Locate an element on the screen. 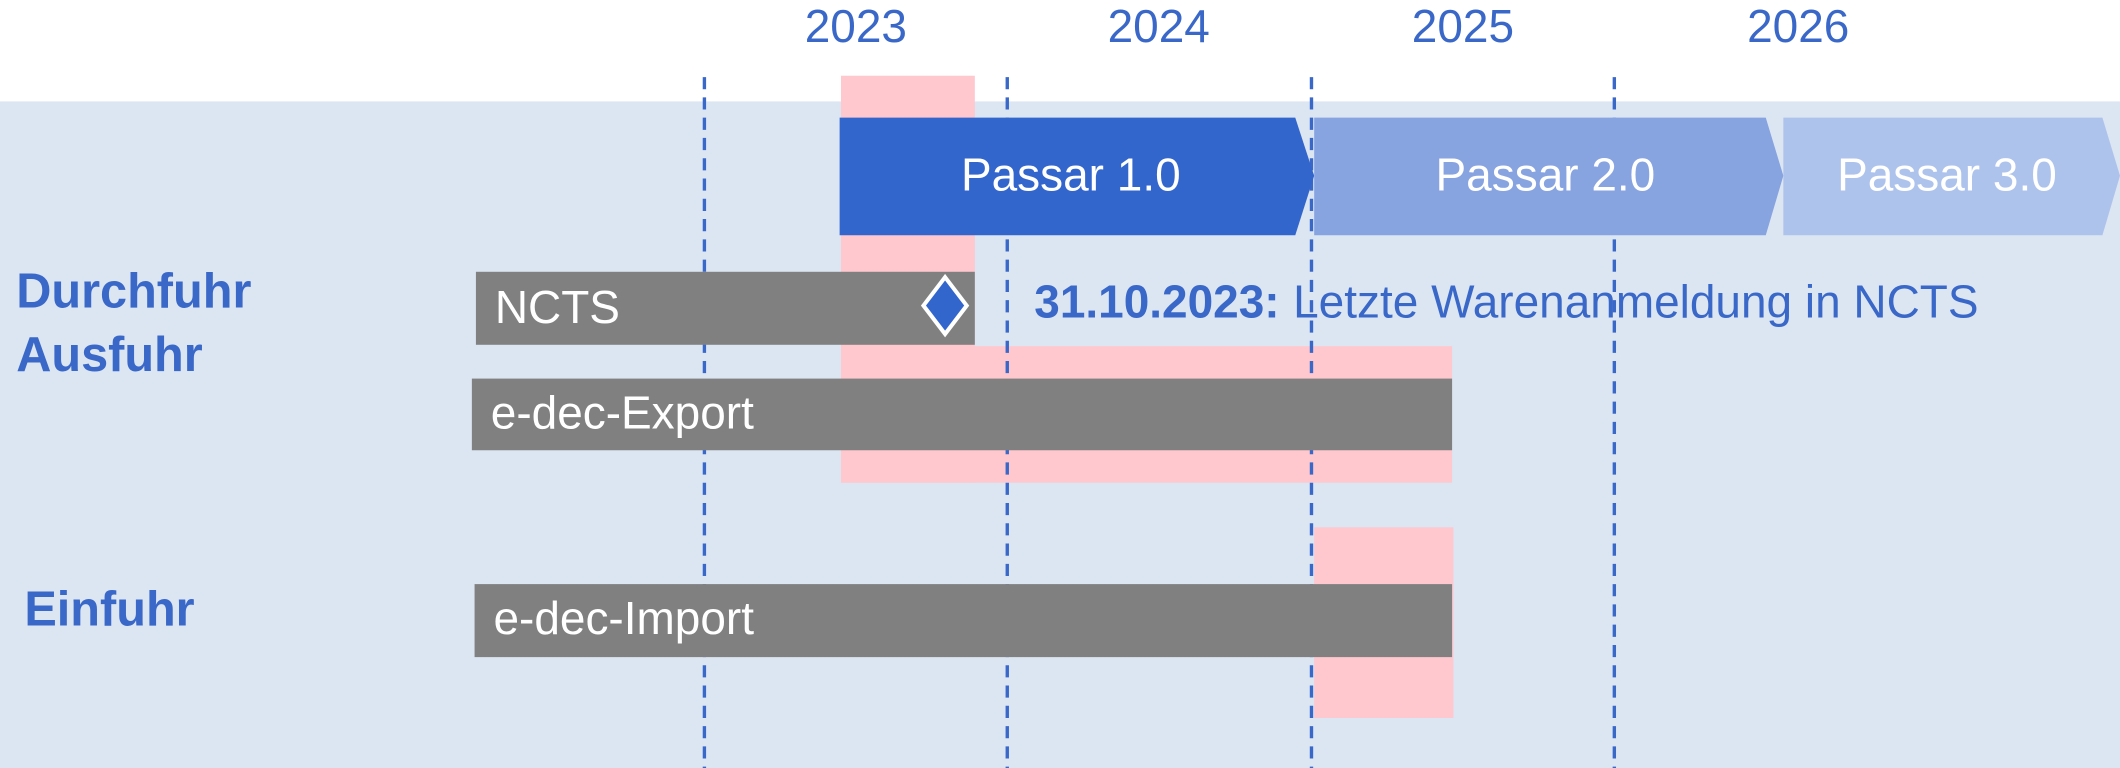 Image resolution: width=2120 pixels, height=768 pixels. group-label: Ausfuhr is located at coordinates (109, 355).